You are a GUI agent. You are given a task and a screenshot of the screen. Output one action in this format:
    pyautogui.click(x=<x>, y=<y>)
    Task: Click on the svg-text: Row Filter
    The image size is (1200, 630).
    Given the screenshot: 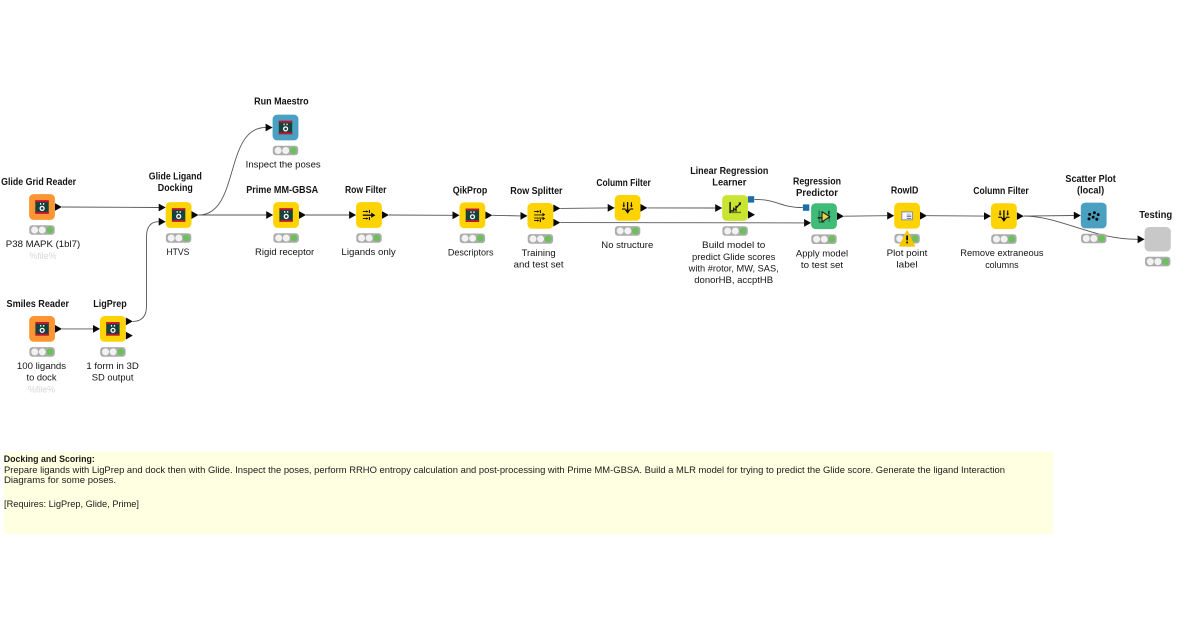 What is the action you would take?
    pyautogui.click(x=366, y=190)
    